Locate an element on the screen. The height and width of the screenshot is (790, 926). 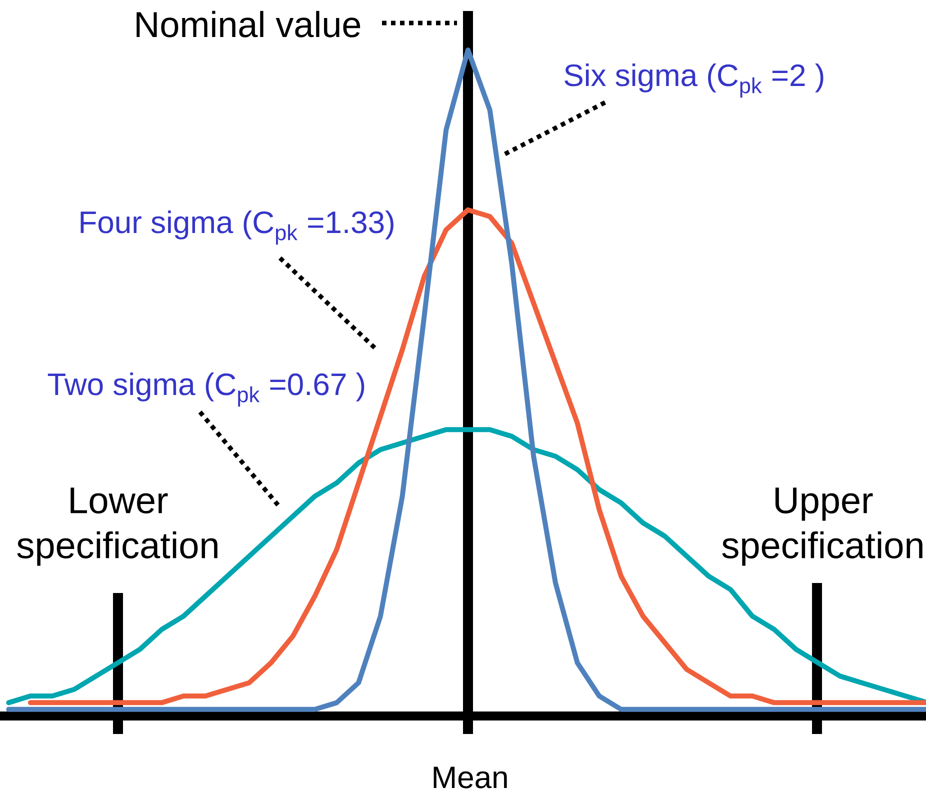
annotation: Lower specification is located at coordinates (117, 527).